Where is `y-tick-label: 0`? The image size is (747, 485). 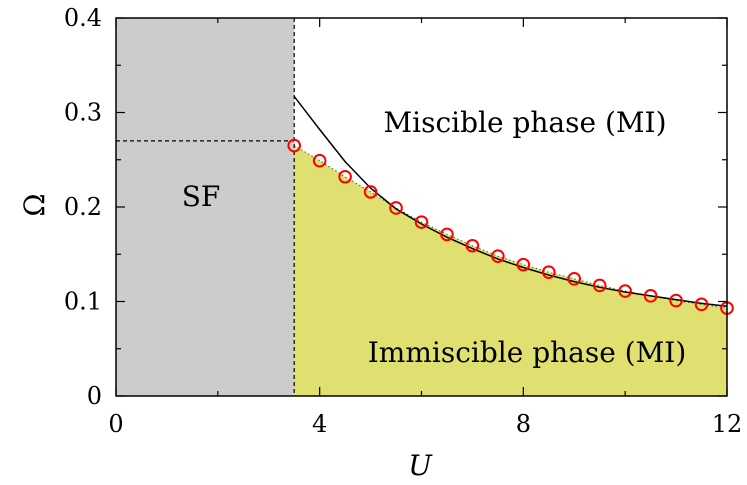 y-tick-label: 0 is located at coordinates (94, 396).